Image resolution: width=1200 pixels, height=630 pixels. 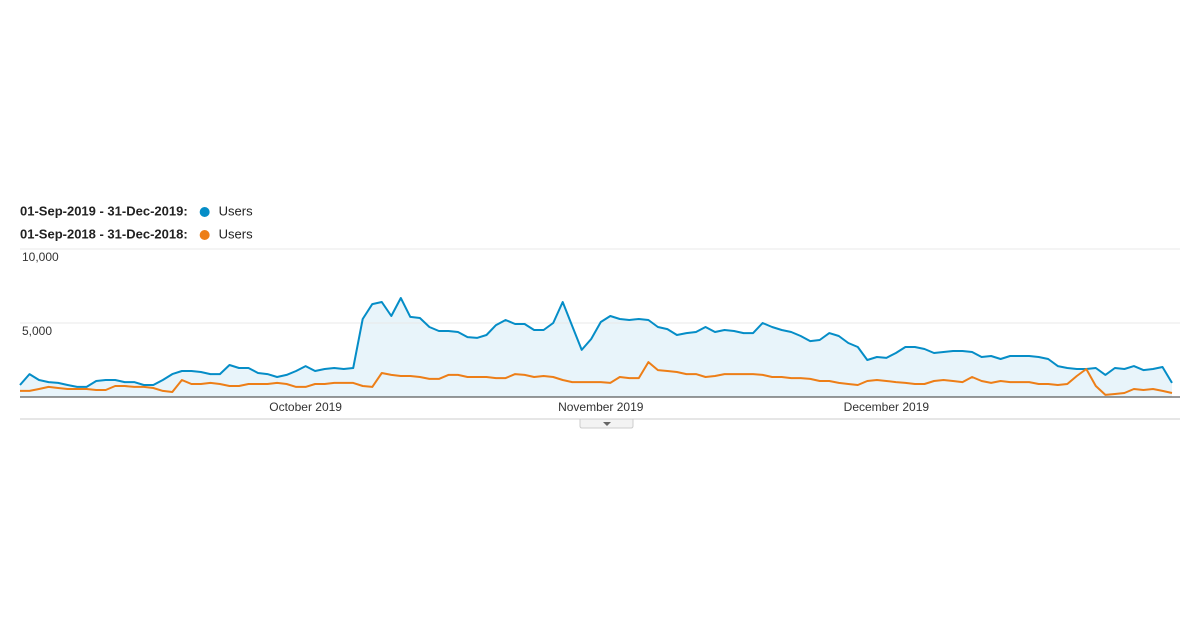 What do you see at coordinates (601, 407) in the screenshot?
I see `x-tick-label: November 2019` at bounding box center [601, 407].